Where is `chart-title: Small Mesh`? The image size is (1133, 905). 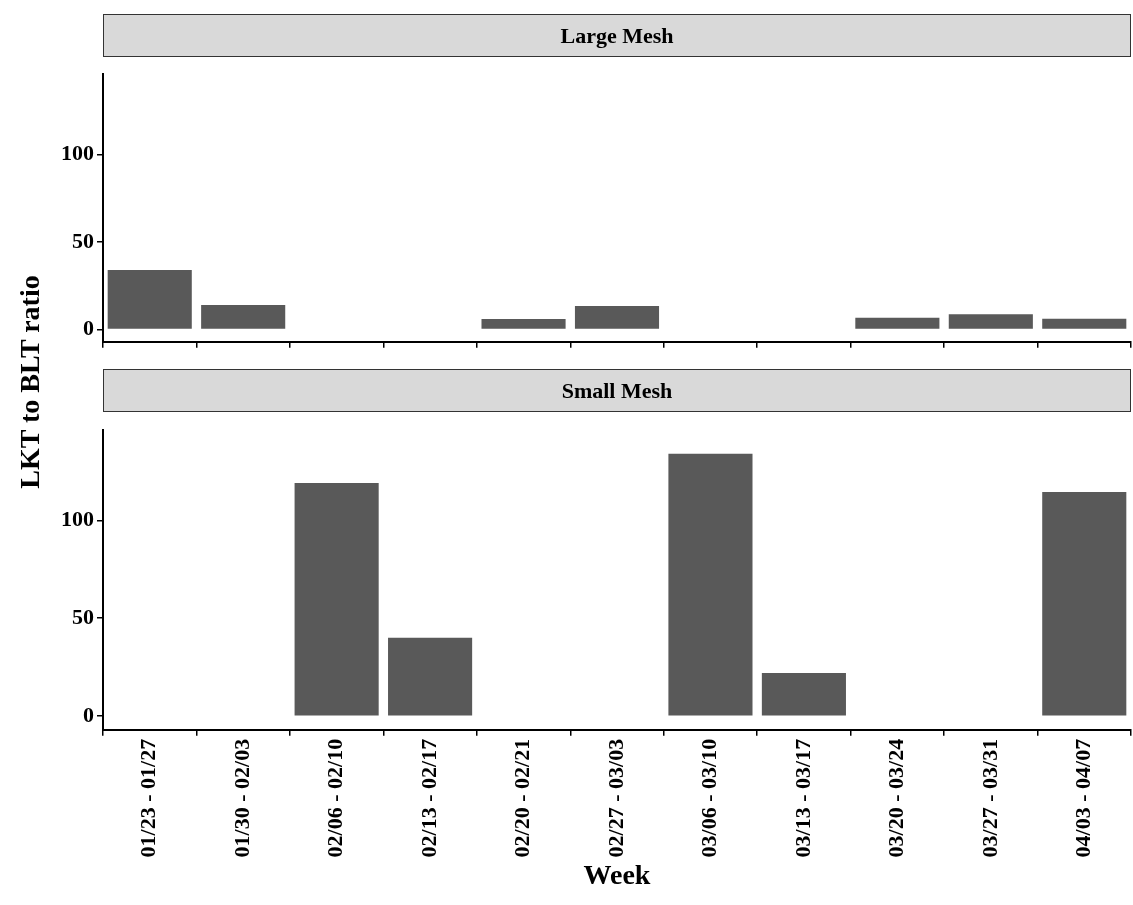
chart-title: Small Mesh is located at coordinates (617, 390).